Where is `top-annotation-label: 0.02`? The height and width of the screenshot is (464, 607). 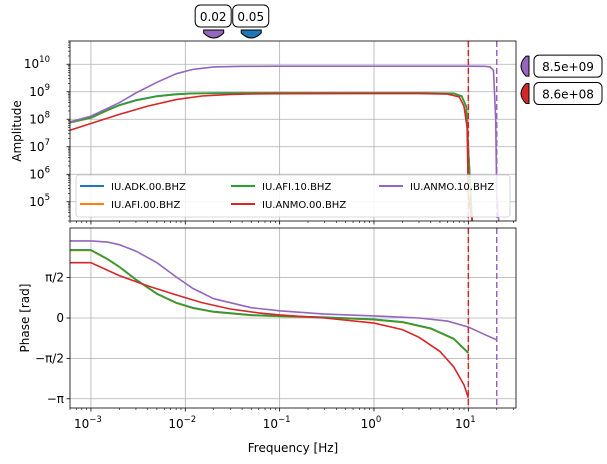 top-annotation-label: 0.02 is located at coordinates (213, 17).